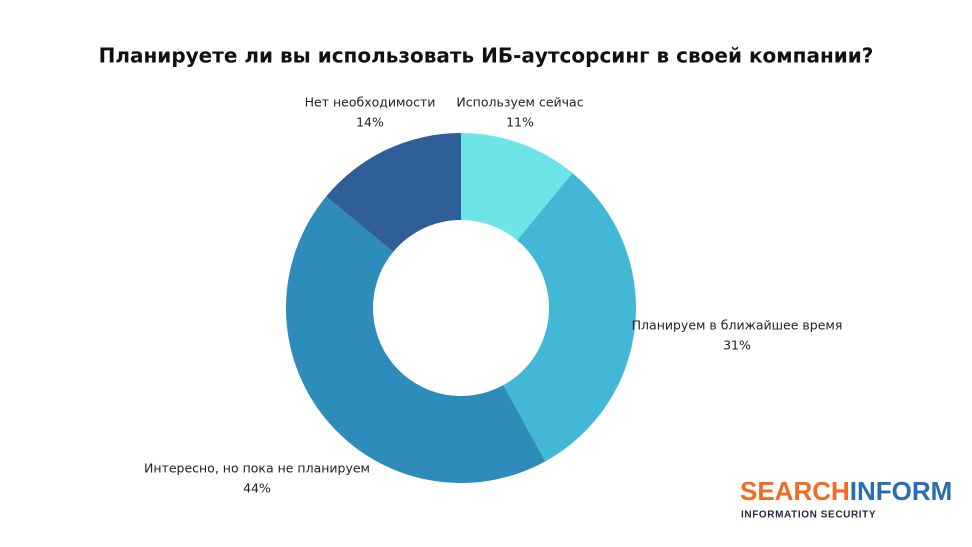 This screenshot has height=547, width=972. I want to click on logo-brand-first: SEARCH, so click(795, 491).